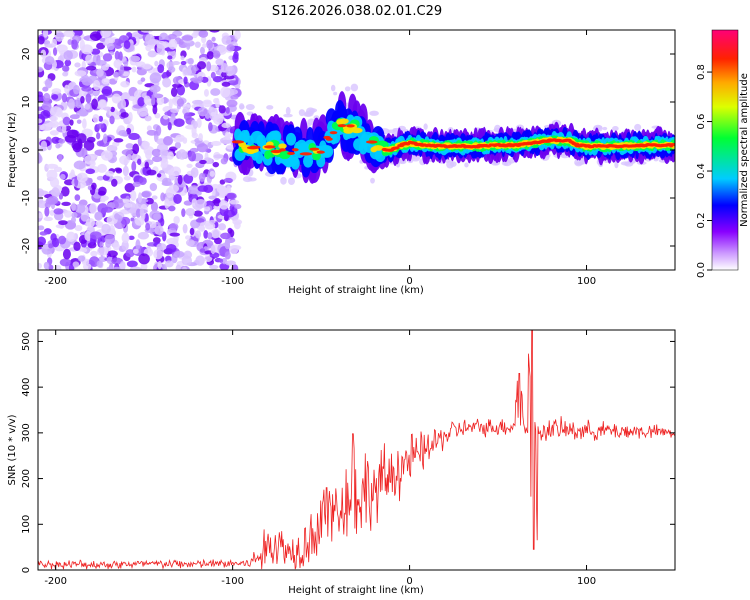 Image resolution: width=750 pixels, height=600 pixels. What do you see at coordinates (356, 290) in the screenshot?
I see `spectrogram-x-label: Height of straight line (km)` at bounding box center [356, 290].